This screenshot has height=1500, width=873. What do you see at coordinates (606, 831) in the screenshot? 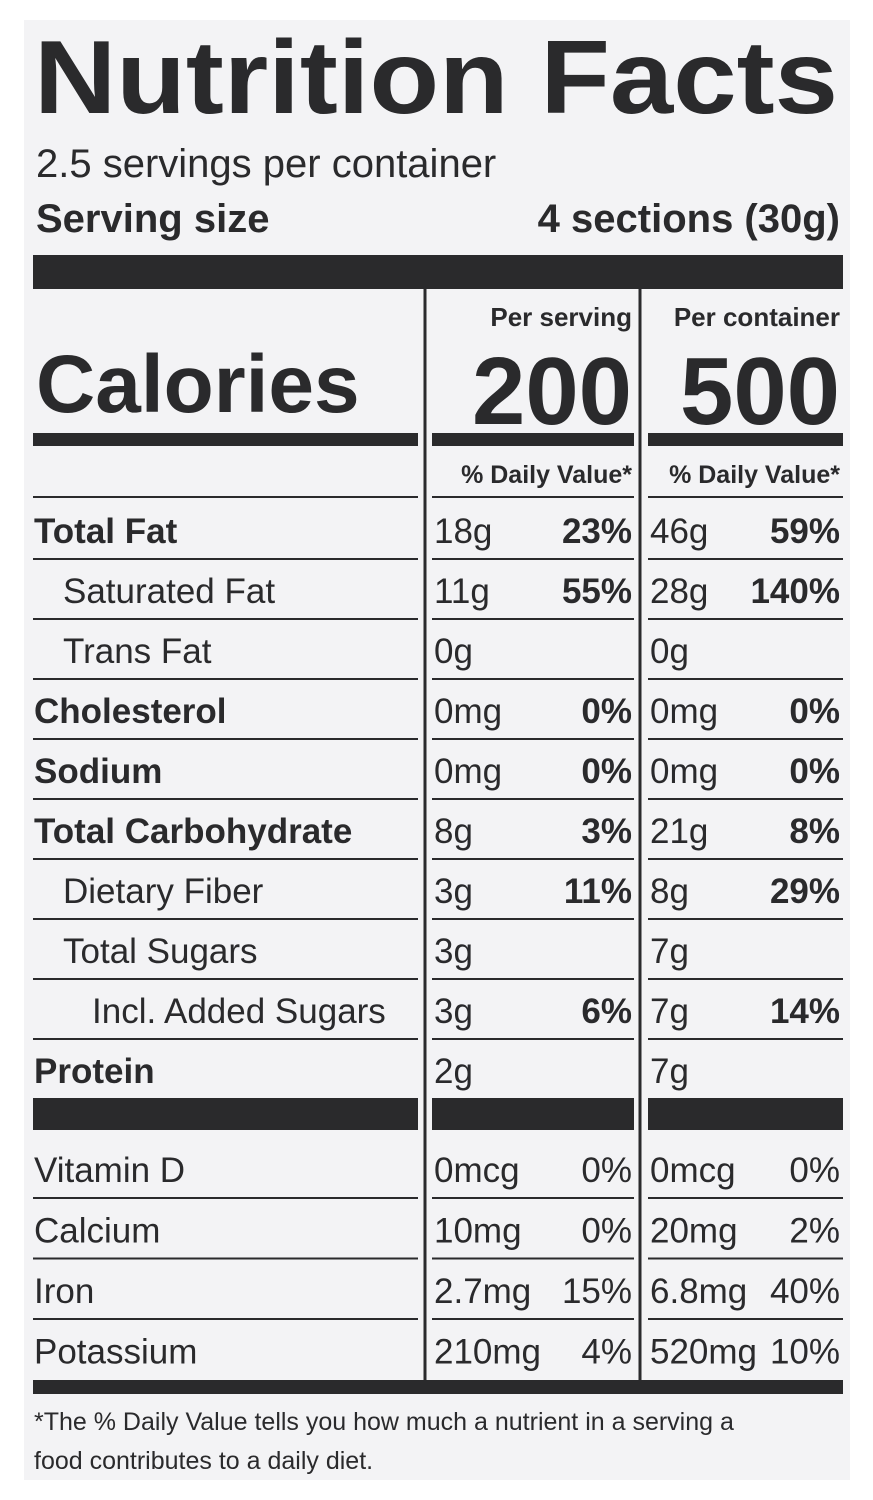
I see `daily-value: 3%` at bounding box center [606, 831].